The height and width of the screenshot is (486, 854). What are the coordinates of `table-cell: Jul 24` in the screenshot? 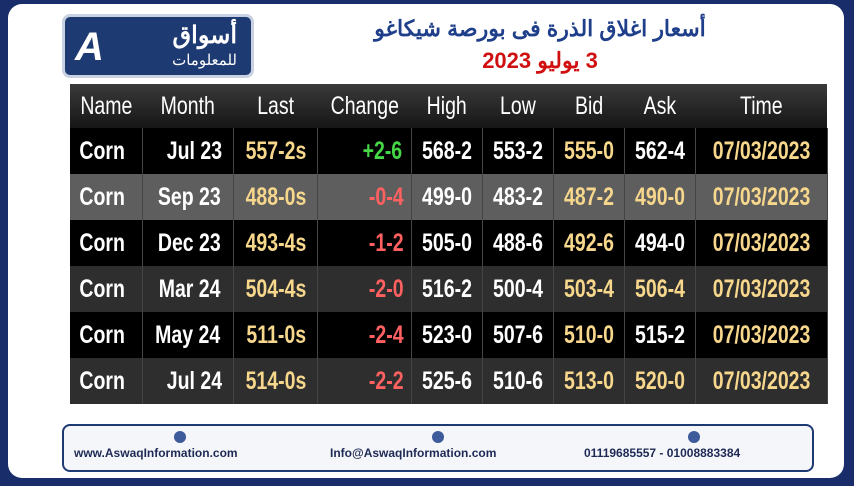 It's located at (188, 381).